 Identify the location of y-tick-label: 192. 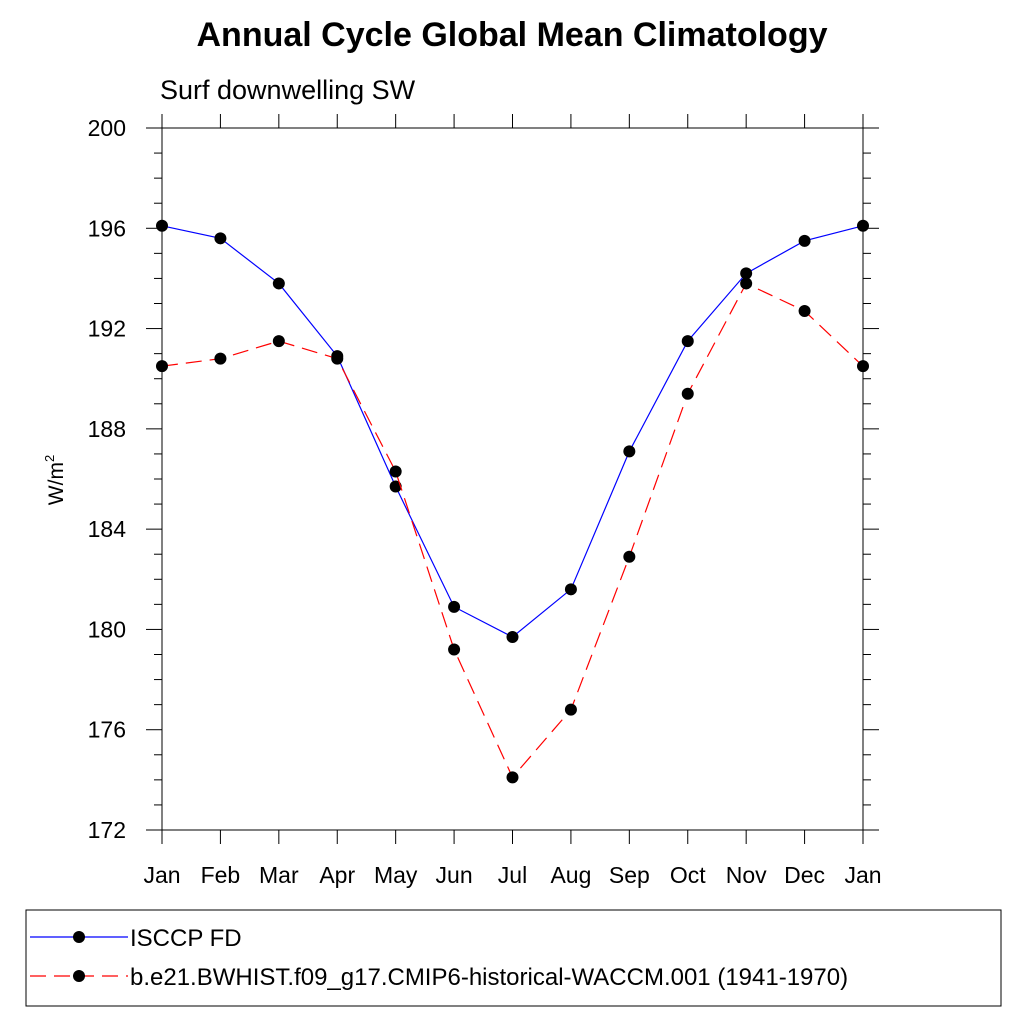
(107, 329).